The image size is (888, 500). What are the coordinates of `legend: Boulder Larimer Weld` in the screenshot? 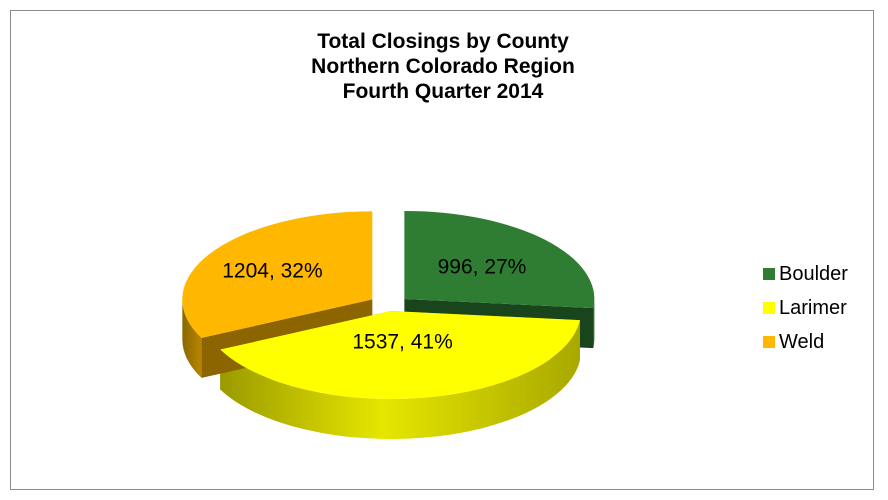 It's located at (805, 308).